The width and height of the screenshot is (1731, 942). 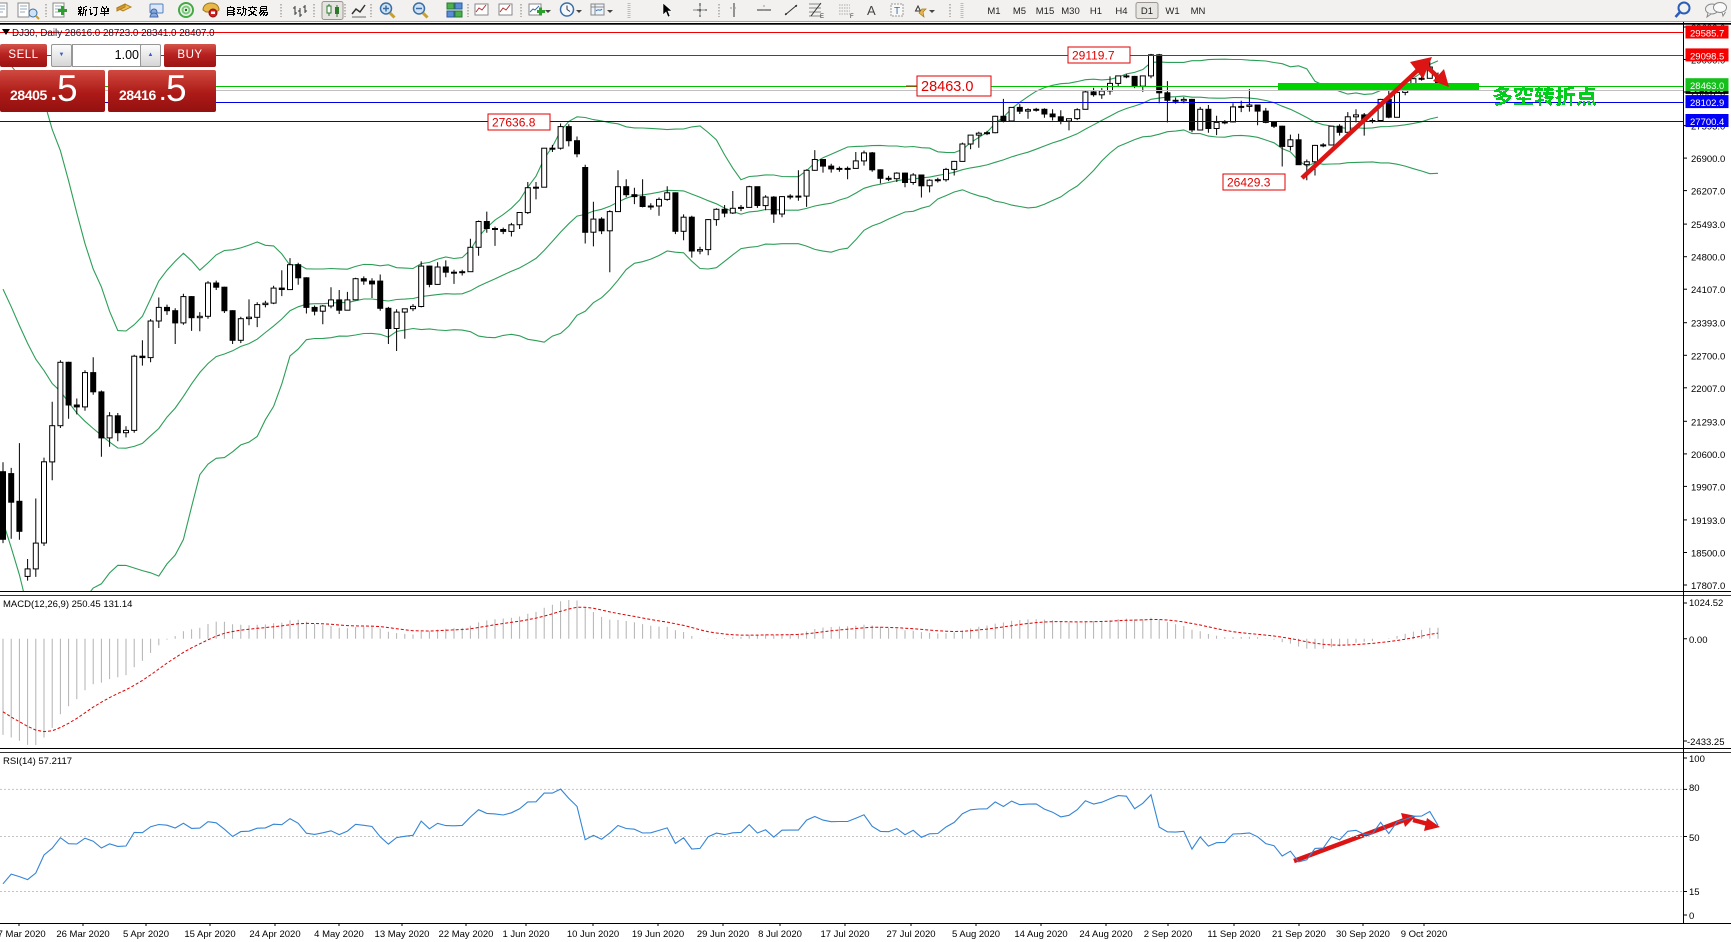 I want to click on svg-text: 10 Jun 2020, so click(x=593, y=934).